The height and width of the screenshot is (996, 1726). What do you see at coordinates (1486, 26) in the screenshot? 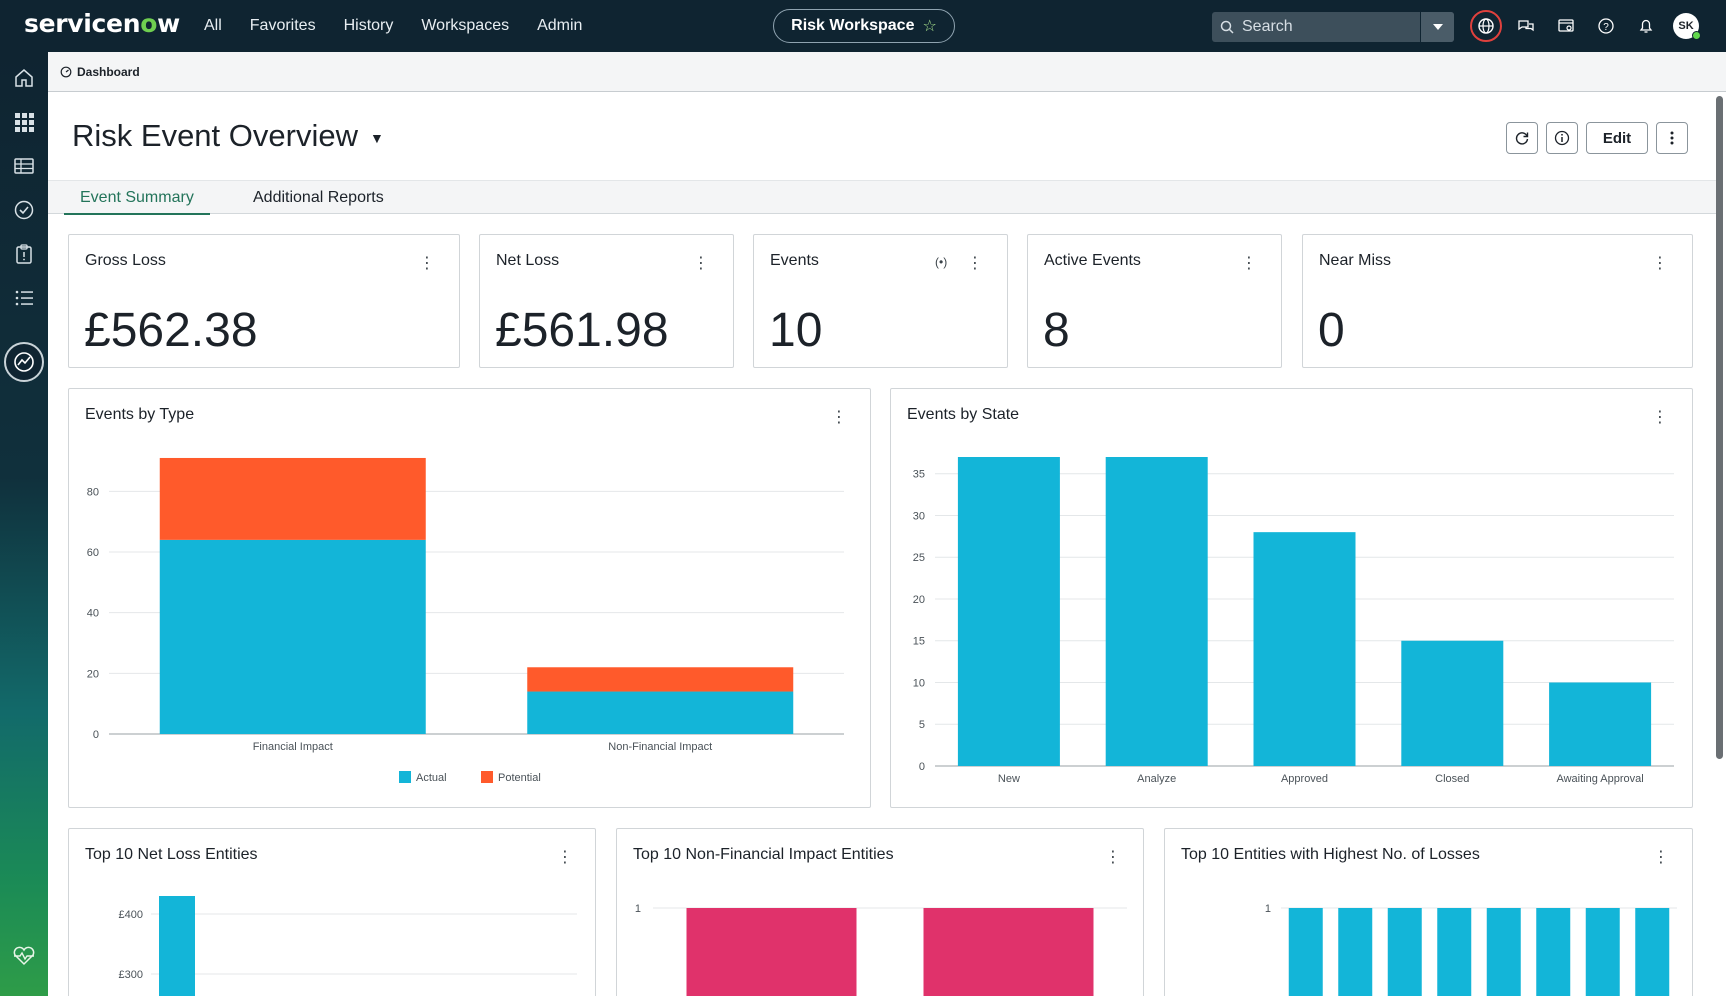
I see `globe-icon` at bounding box center [1486, 26].